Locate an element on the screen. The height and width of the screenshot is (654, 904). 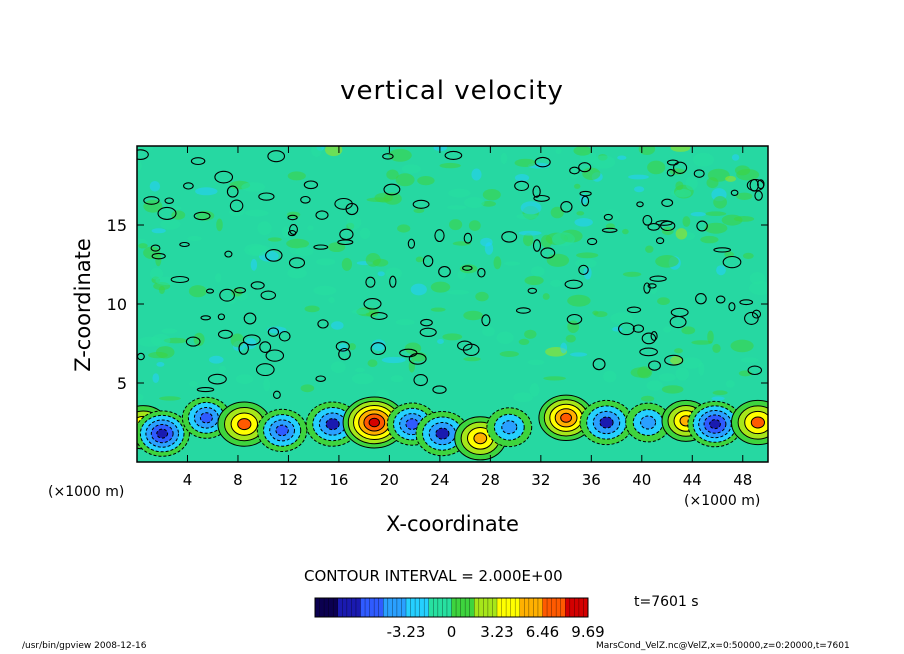
chart-title: vertical velocity is located at coordinates (452, 91).